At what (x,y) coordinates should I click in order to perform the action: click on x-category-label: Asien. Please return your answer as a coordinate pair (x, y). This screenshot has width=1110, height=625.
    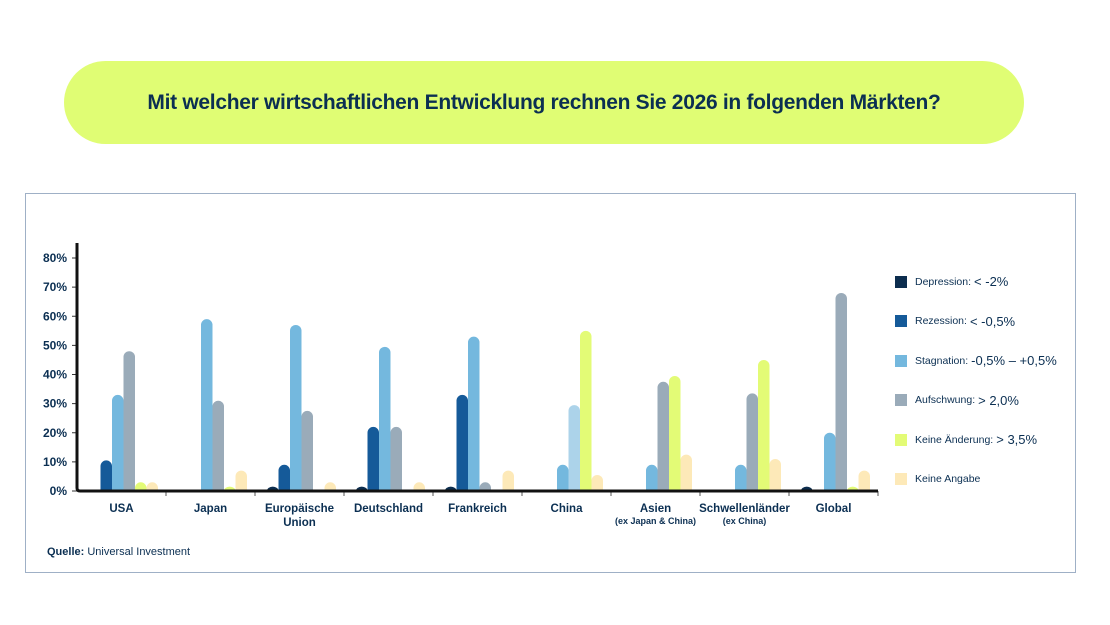
    Looking at the image, I should click on (655, 509).